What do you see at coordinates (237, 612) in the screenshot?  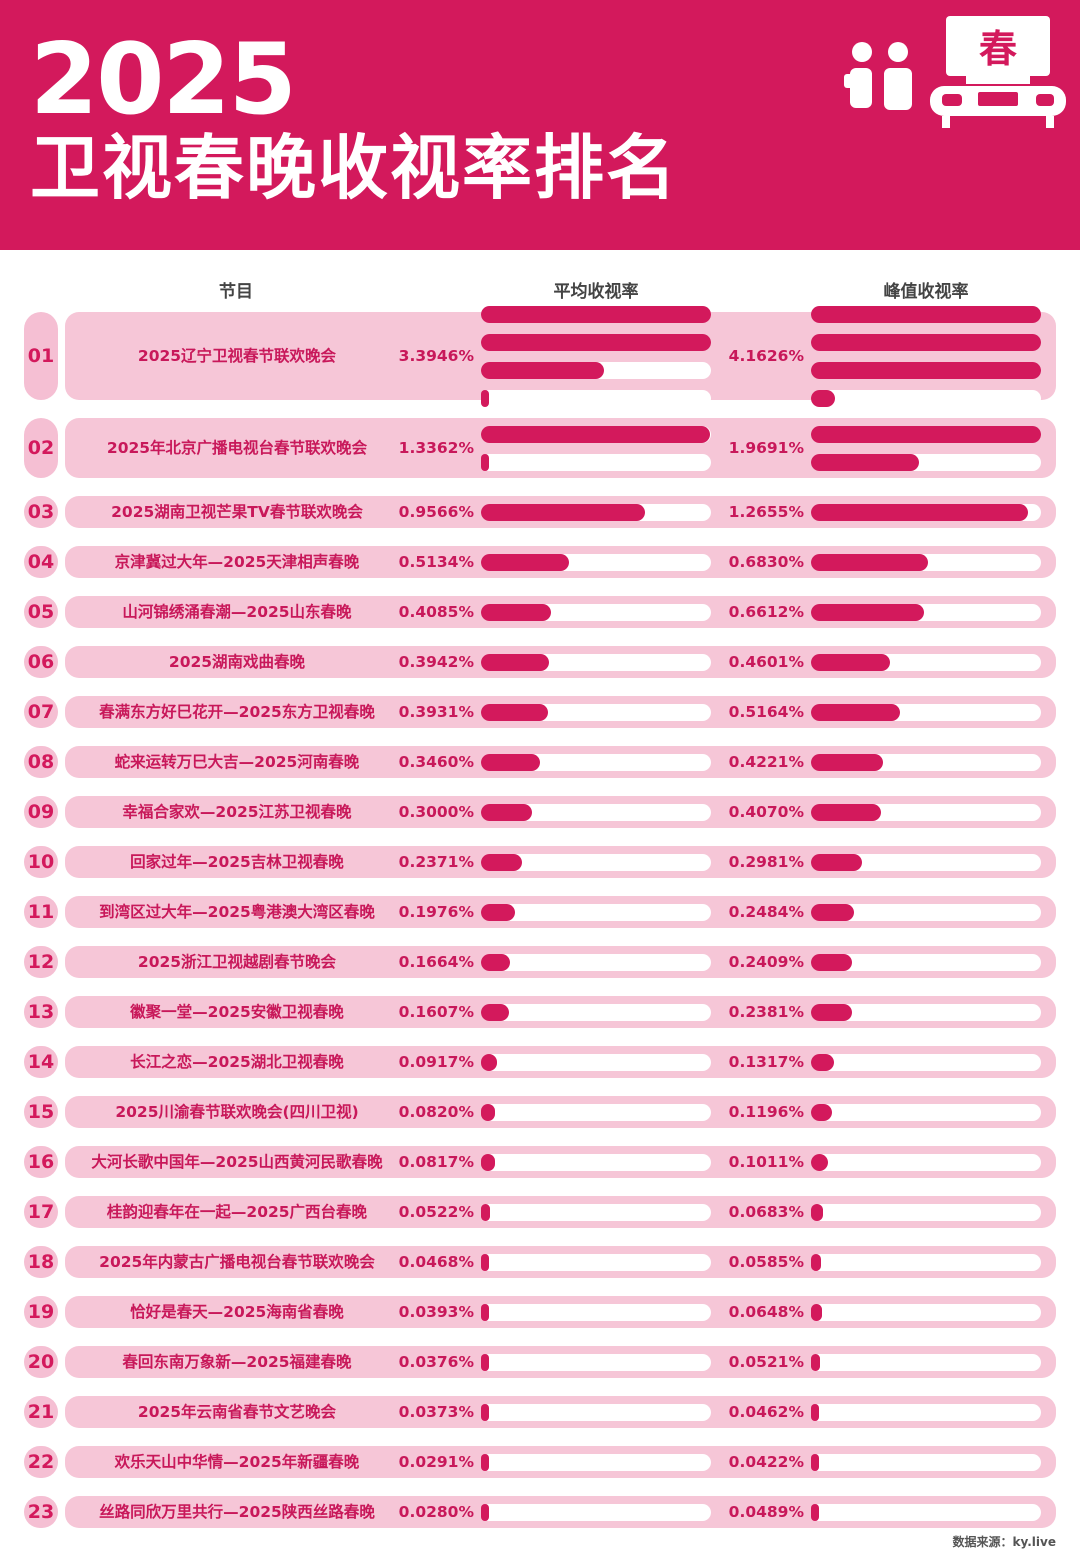 I see `program-name: 山河锦绣涌春潮—2025山东春晚` at bounding box center [237, 612].